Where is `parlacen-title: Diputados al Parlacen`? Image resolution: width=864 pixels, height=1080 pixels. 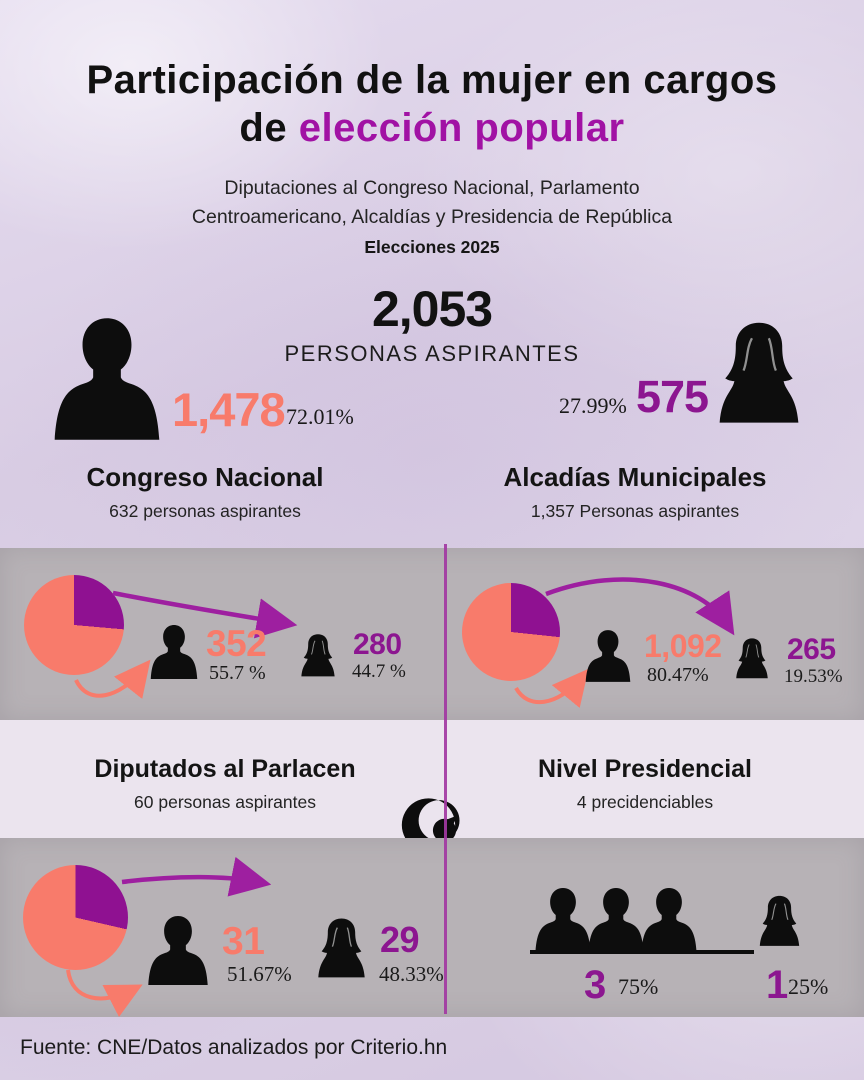
parlacen-title: Diputados al Parlacen is located at coordinates (225, 769).